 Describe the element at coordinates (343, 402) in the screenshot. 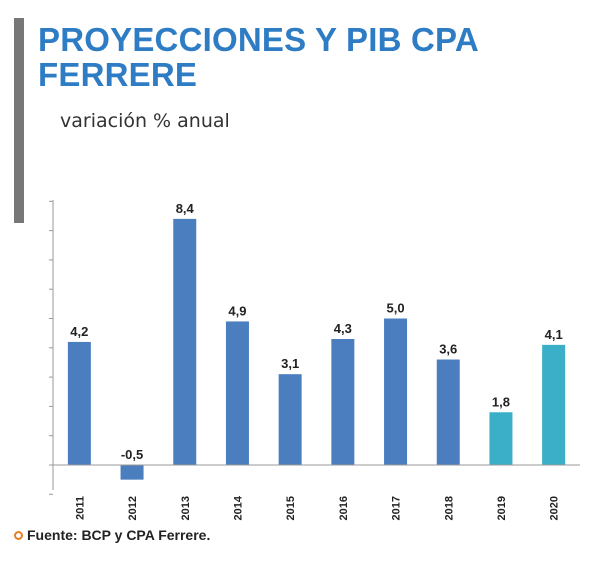

I see `bar-2016` at that location.